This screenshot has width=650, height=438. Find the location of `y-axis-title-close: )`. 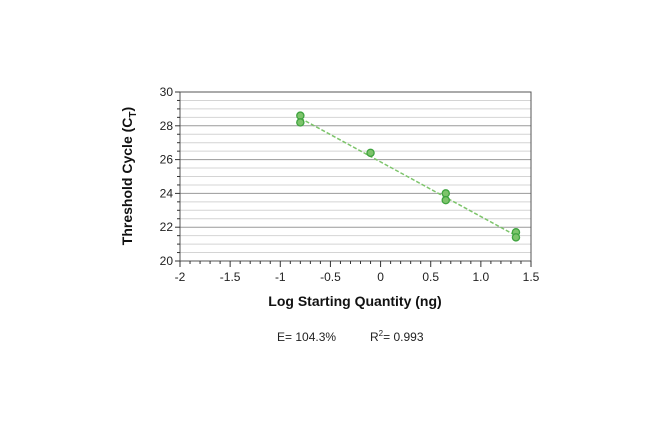

y-axis-title-close: ) is located at coordinates (127, 109).